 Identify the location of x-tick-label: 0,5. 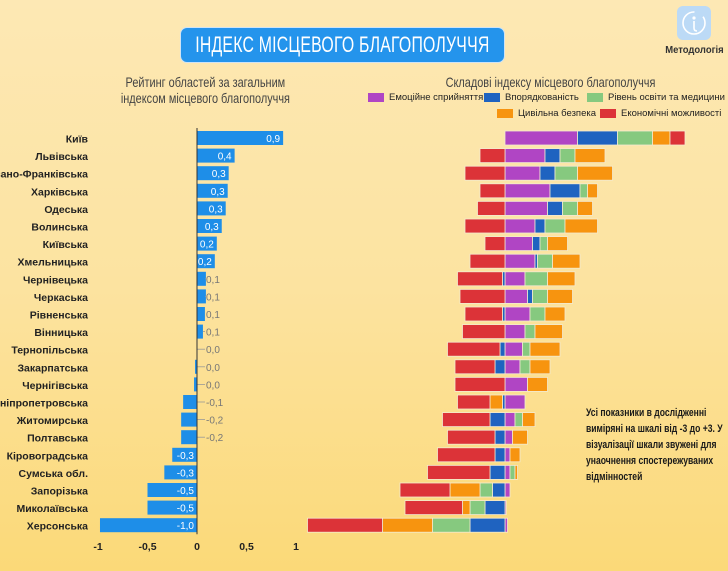
(246, 547).